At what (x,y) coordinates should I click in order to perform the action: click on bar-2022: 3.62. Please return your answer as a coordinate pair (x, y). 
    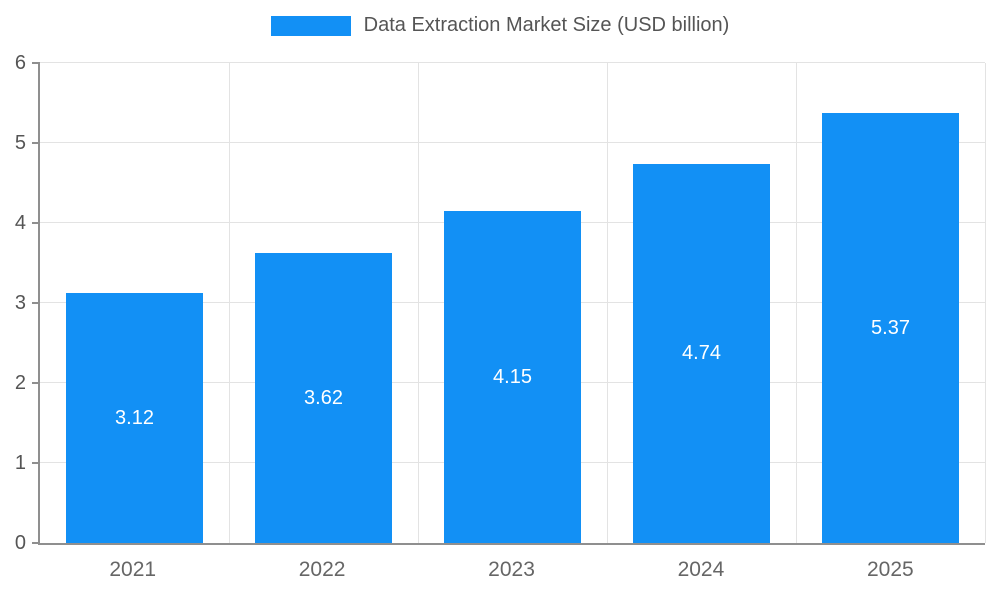
    Looking at the image, I should click on (323, 398).